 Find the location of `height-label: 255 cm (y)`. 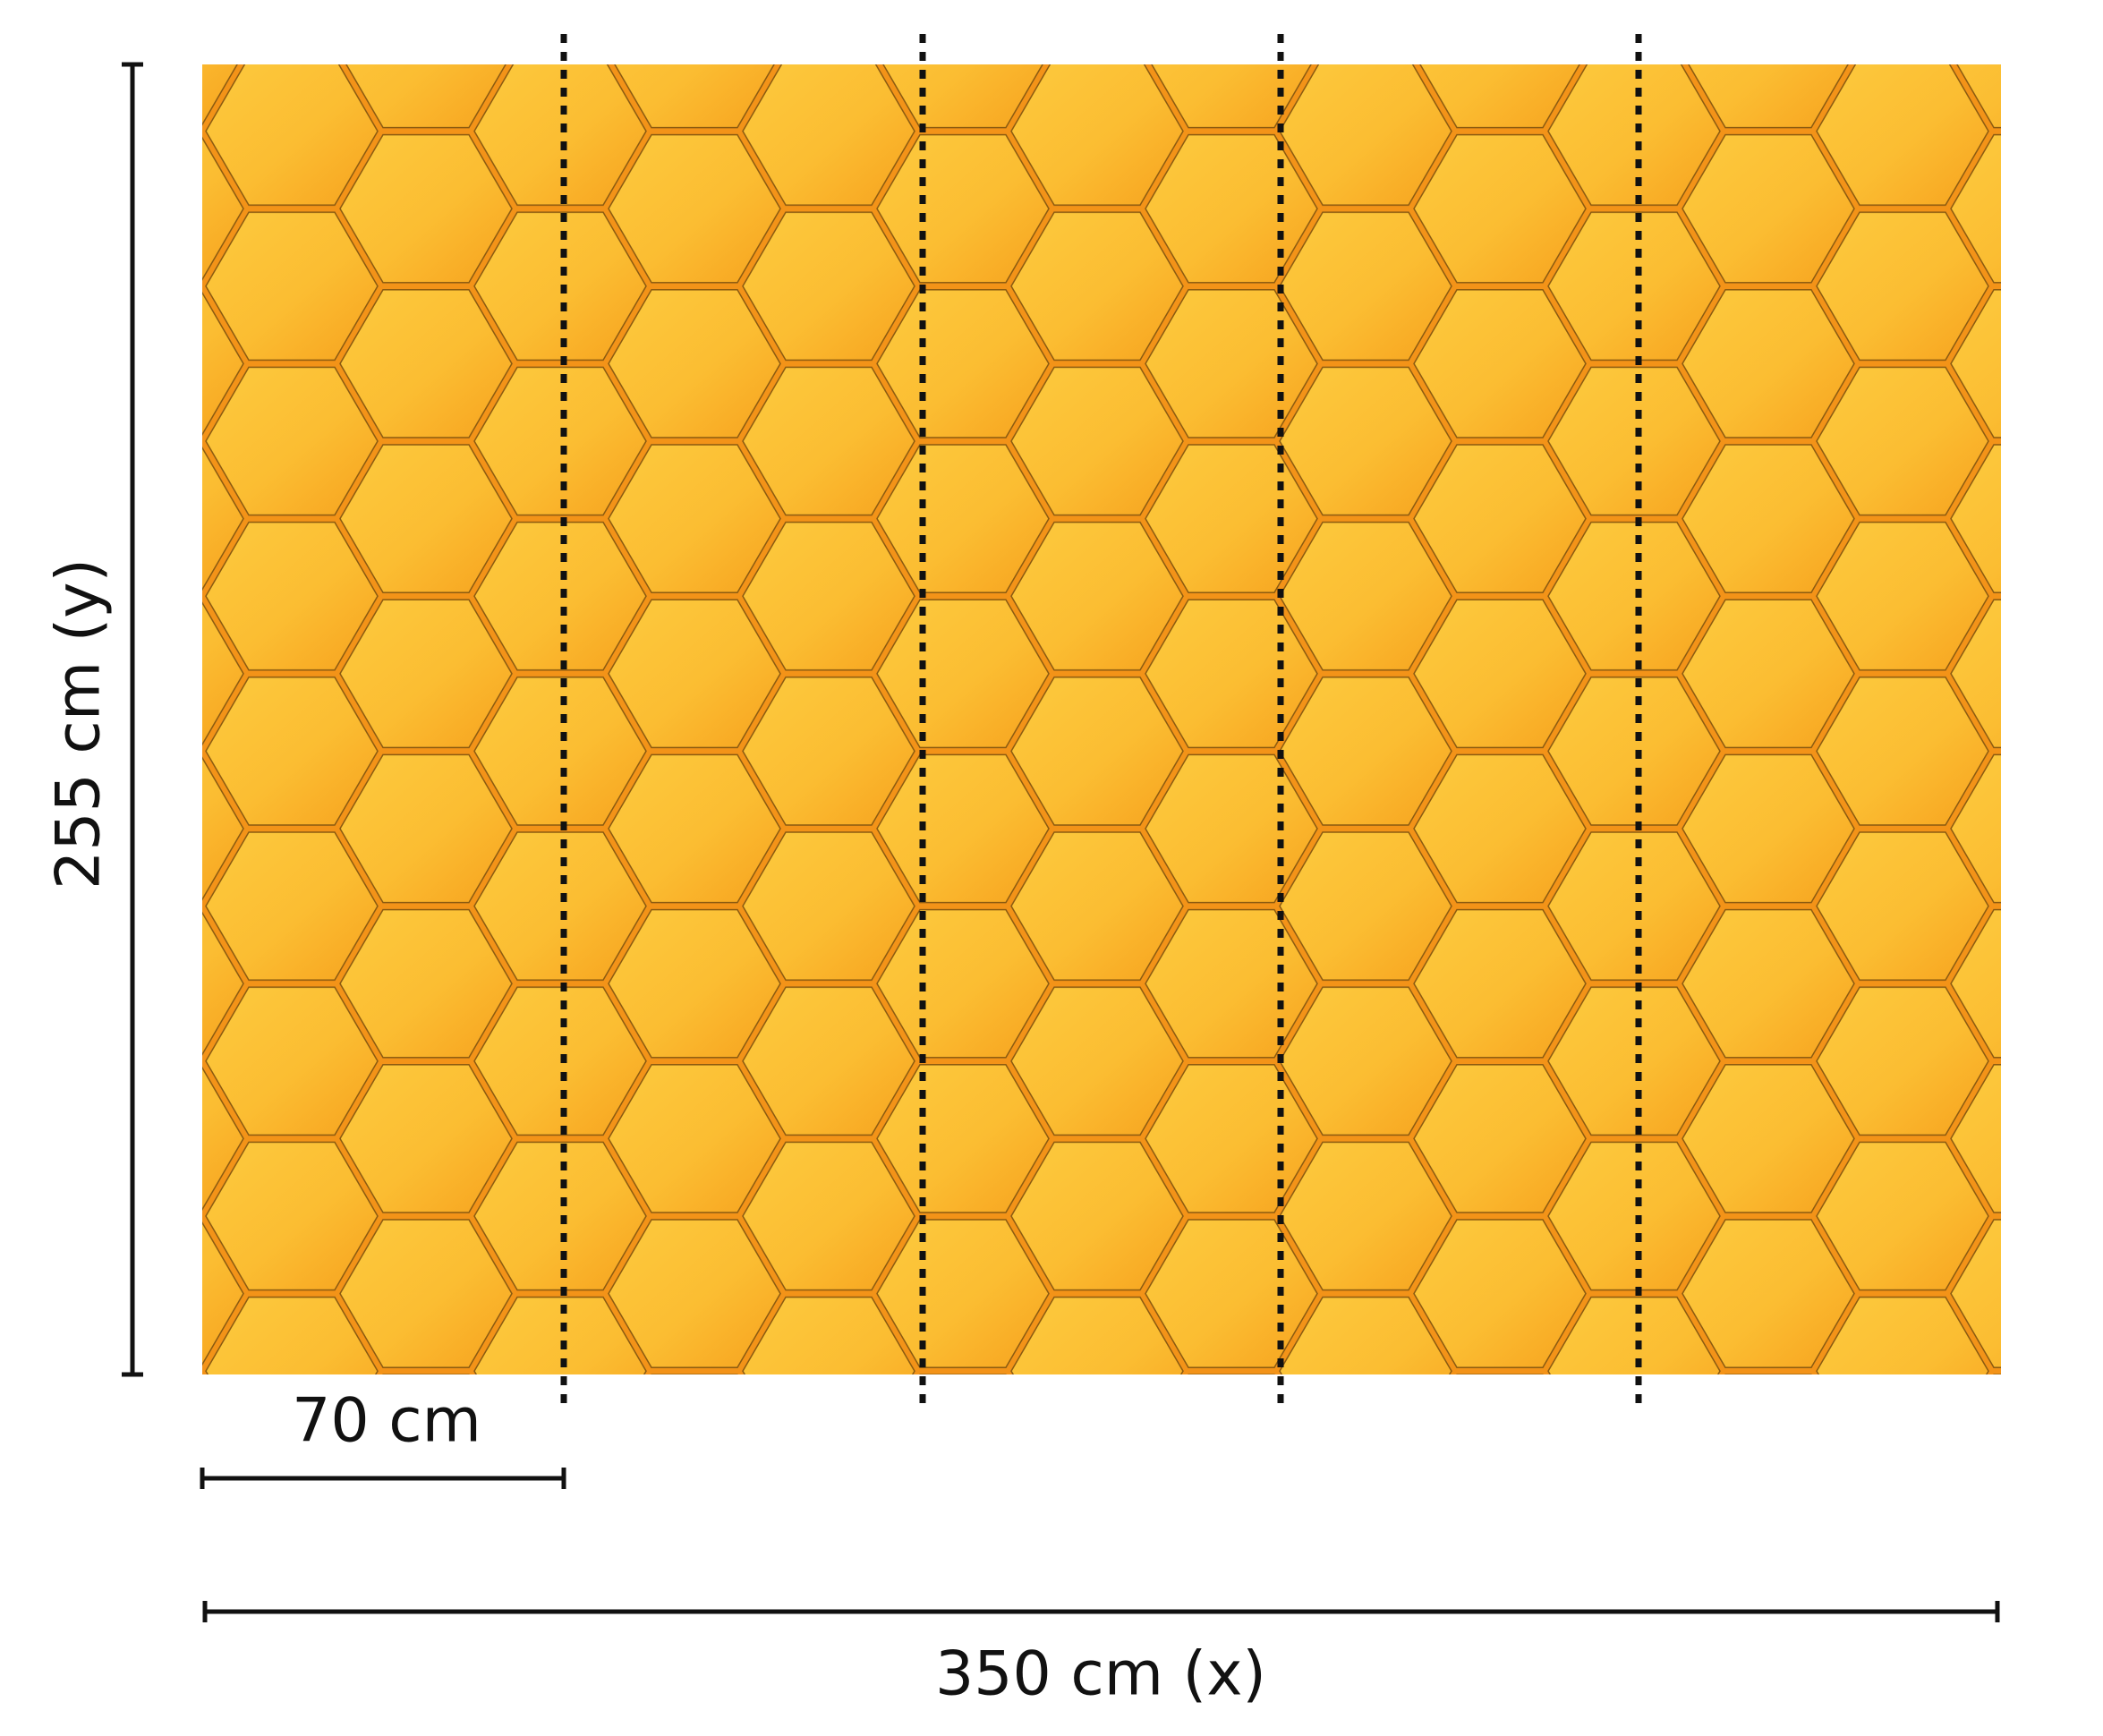

height-label: 255 cm (y) is located at coordinates (79, 723).